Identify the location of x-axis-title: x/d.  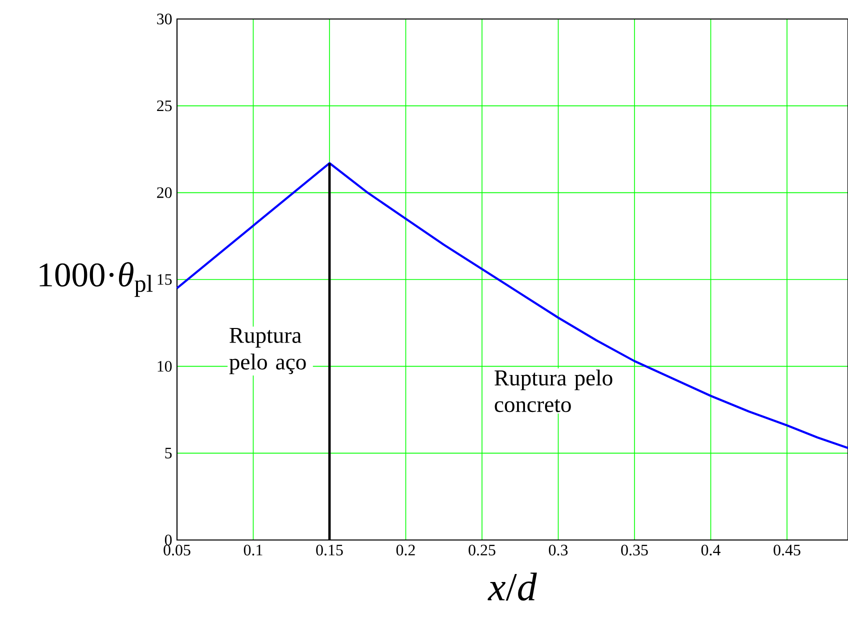
(512, 586).